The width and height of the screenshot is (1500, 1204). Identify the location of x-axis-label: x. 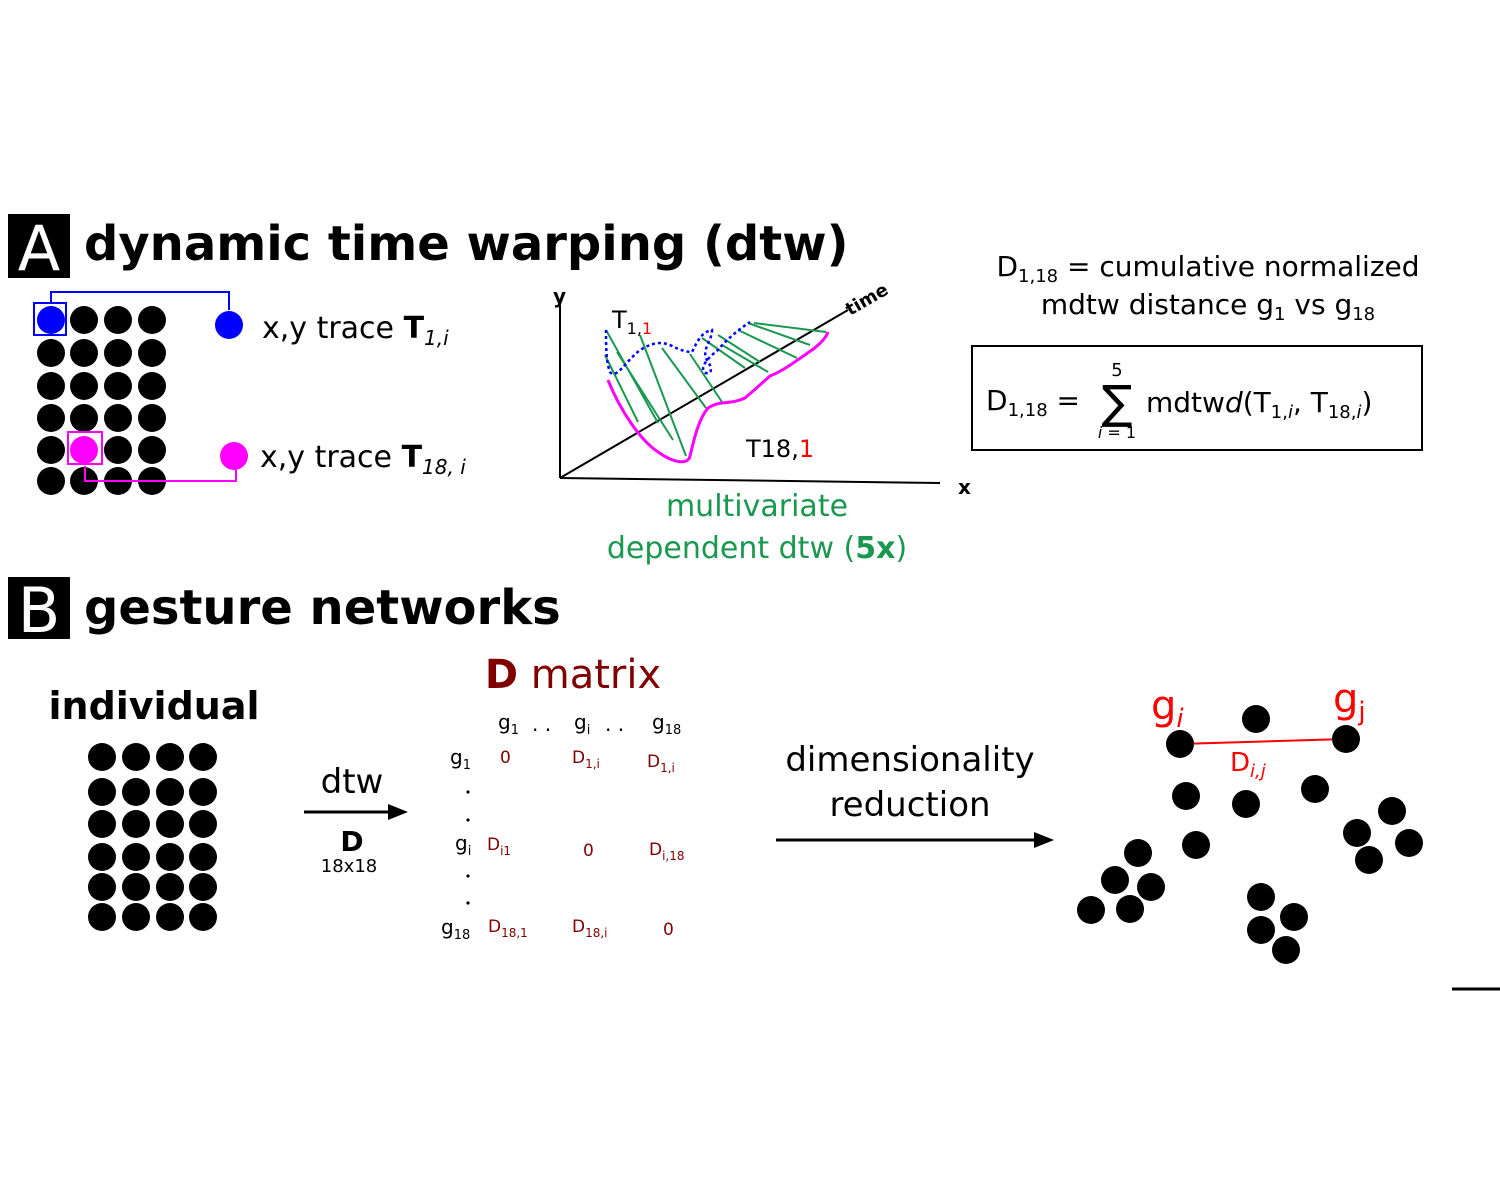
(964, 487).